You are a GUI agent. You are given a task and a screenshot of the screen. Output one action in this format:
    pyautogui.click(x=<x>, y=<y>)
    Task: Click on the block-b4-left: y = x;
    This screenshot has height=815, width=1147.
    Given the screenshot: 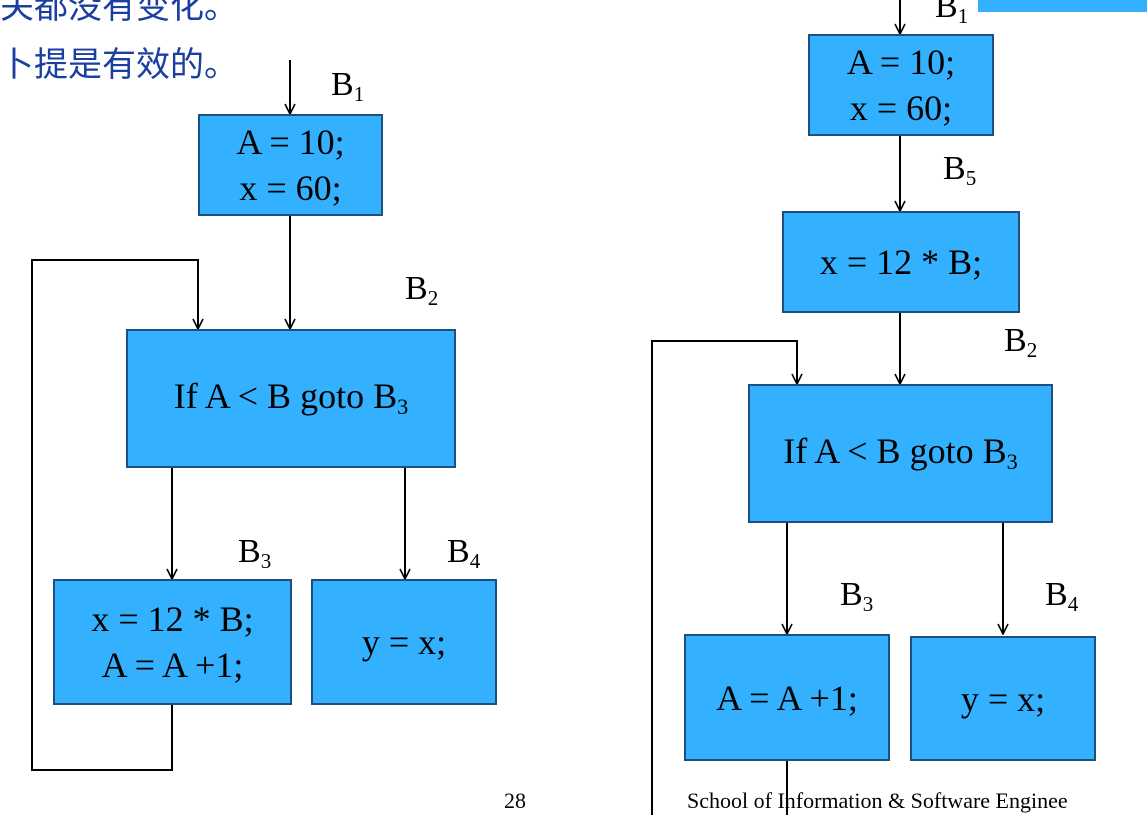 What is the action you would take?
    pyautogui.click(x=404, y=642)
    